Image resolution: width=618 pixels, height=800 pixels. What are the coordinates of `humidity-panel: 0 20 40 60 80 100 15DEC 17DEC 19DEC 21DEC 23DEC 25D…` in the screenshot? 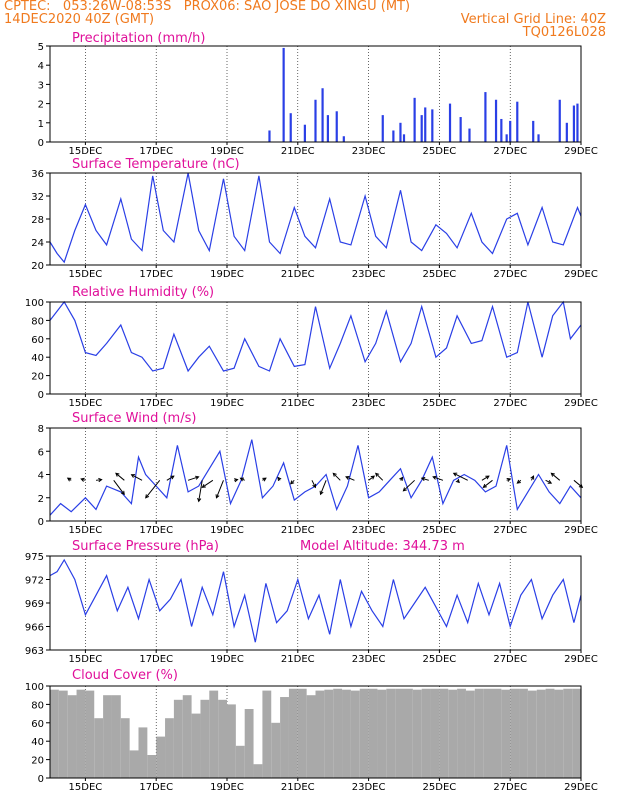 It's located at (311, 347).